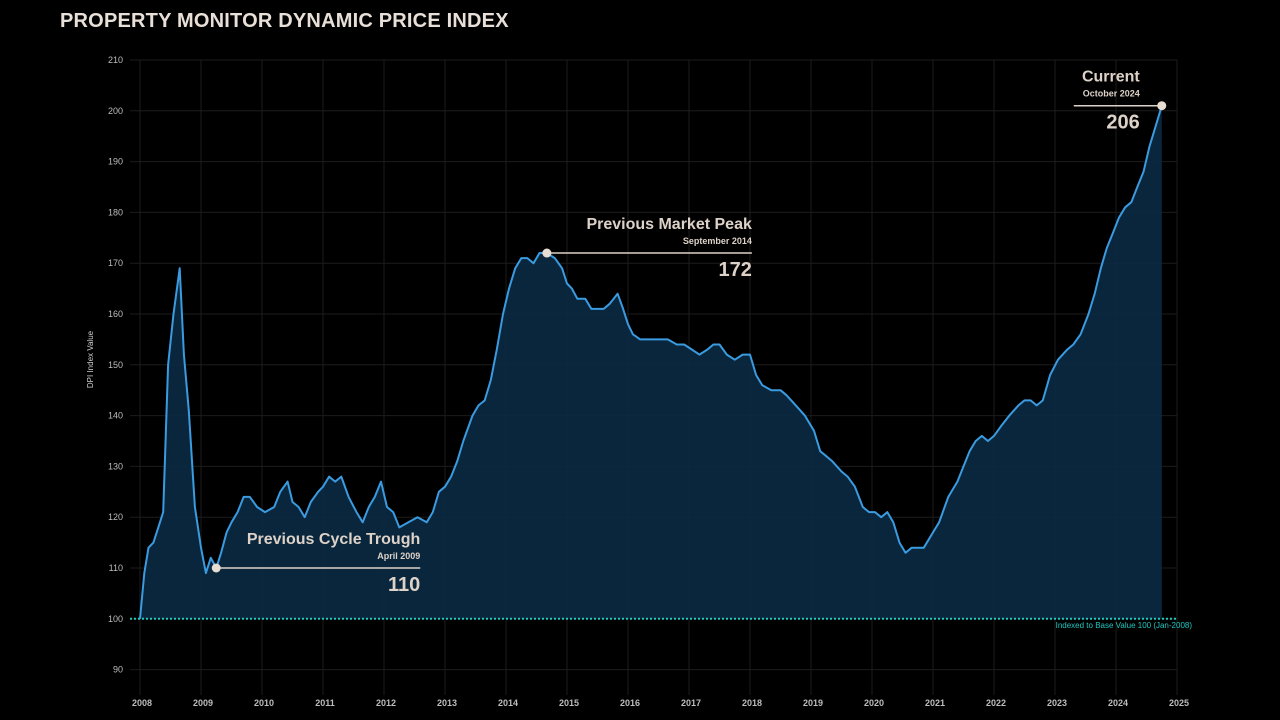 This screenshot has width=1280, height=720. I want to click on x-tick-label: 2021, so click(935, 703).